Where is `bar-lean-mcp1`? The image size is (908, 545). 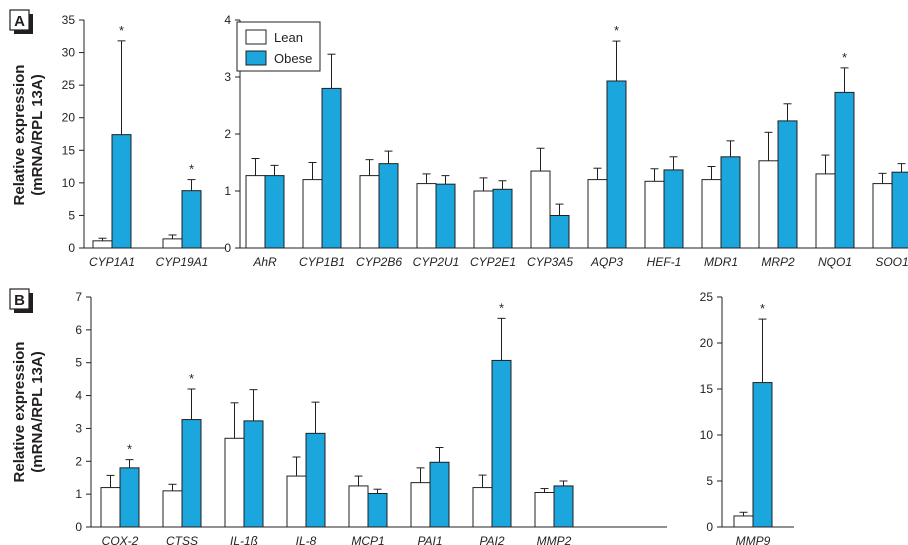 bar-lean-mcp1 is located at coordinates (358, 506).